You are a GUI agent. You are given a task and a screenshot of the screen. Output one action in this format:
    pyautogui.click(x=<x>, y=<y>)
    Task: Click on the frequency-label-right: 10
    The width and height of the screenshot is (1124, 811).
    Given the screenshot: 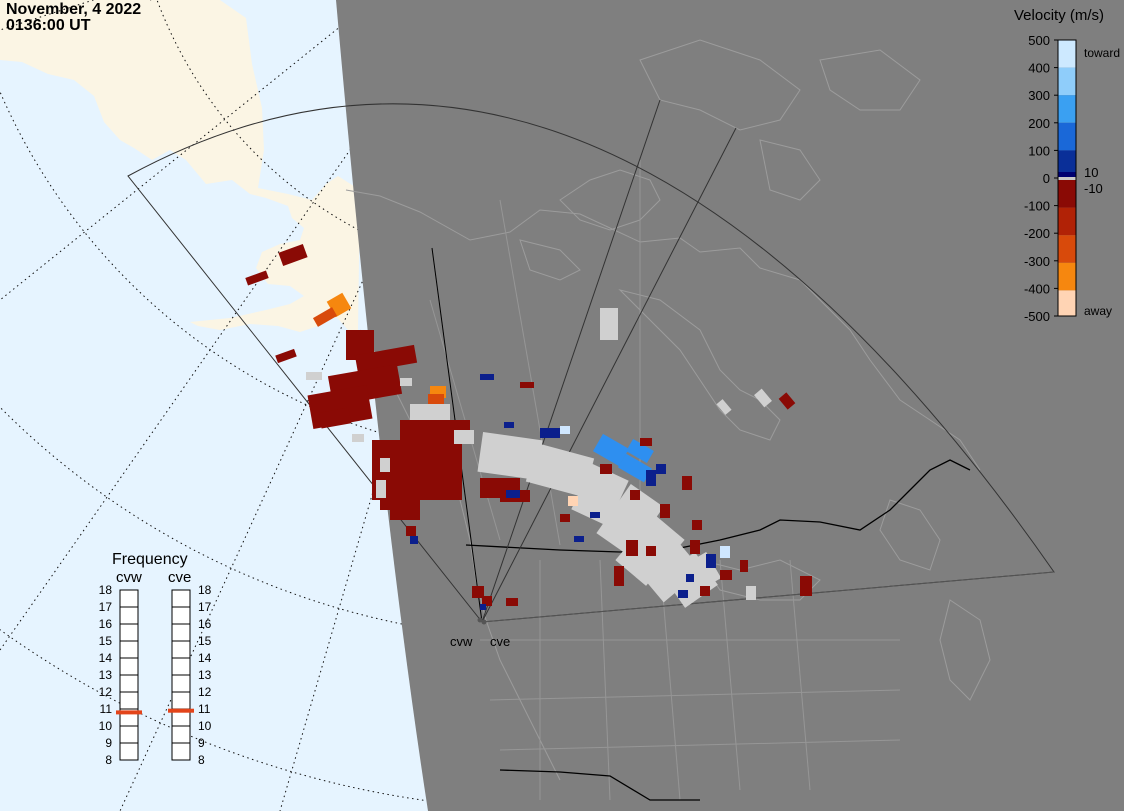 What is the action you would take?
    pyautogui.click(x=205, y=726)
    